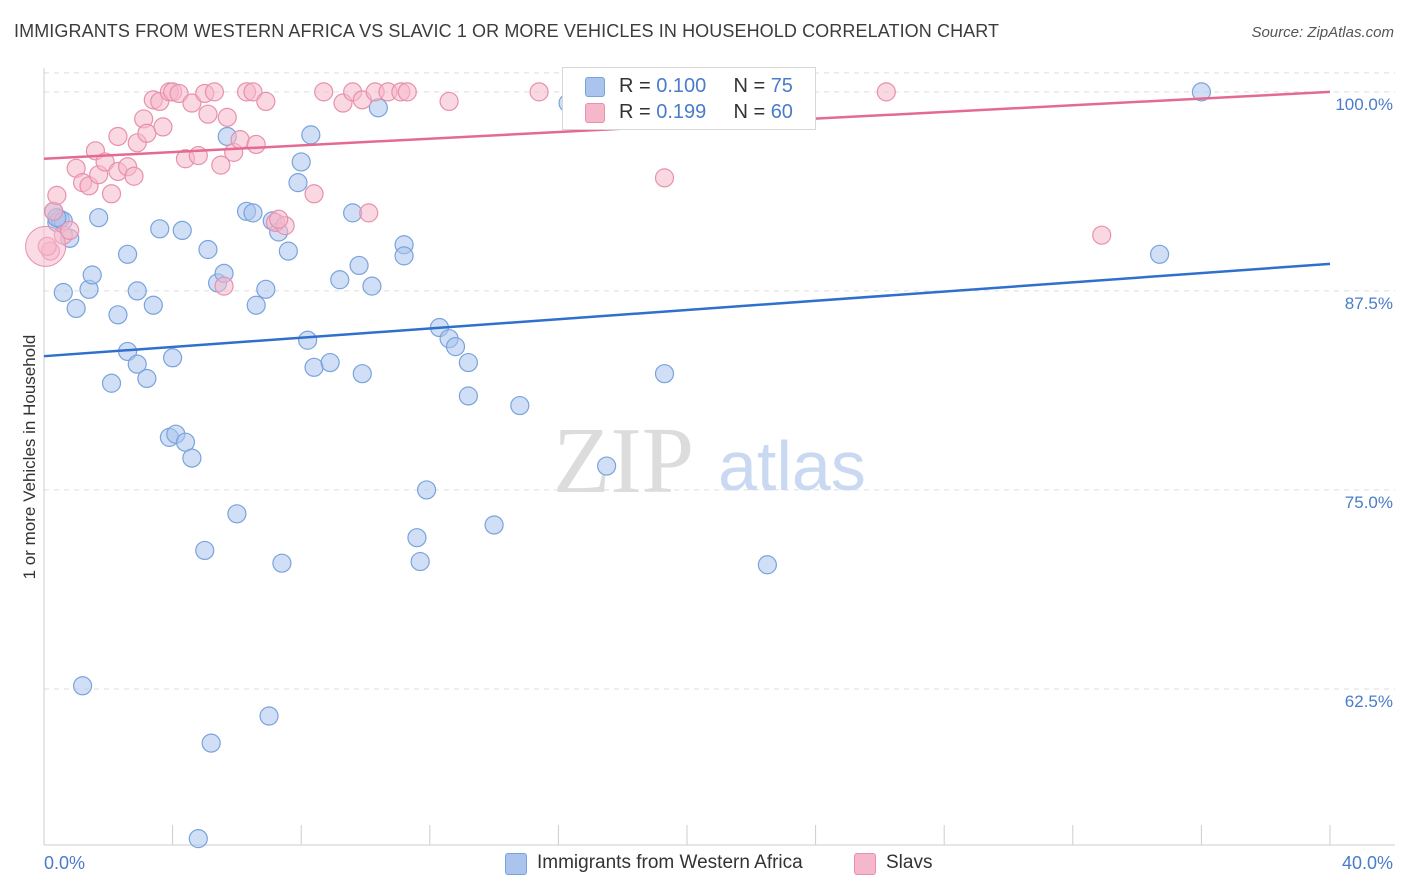 The height and width of the screenshot is (892, 1406). Describe the element at coordinates (1367, 863) in the screenshot. I see `x-tick-label-max: 40.0%` at that location.